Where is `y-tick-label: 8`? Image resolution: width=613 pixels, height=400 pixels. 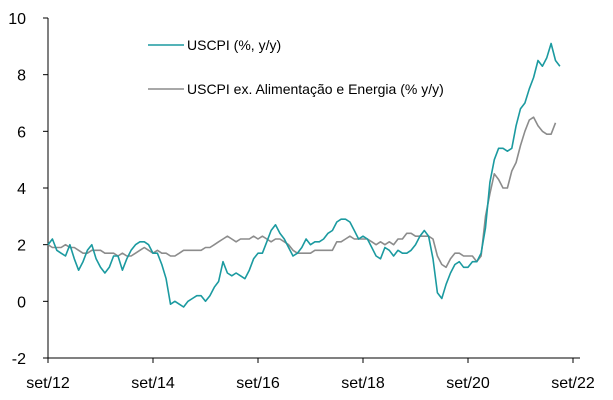 y-tick-label: 8 is located at coordinates (21, 76).